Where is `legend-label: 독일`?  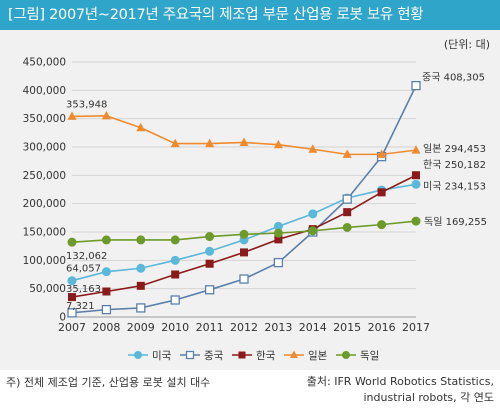
legend-label: 독일 is located at coordinates (369, 355).